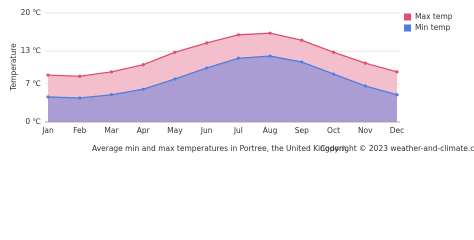  What do you see at coordinates (47, 130) in the screenshot?
I see `x-tick-label: Jan` at bounding box center [47, 130].